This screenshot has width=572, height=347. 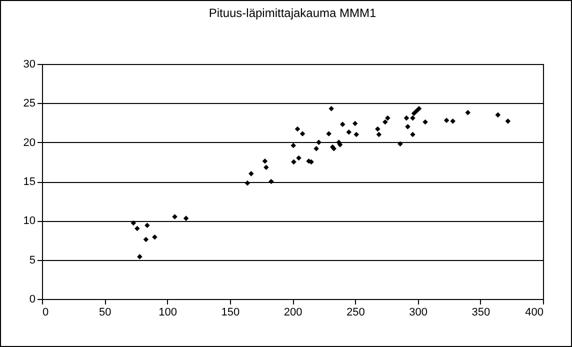 What do you see at coordinates (230, 312) in the screenshot?
I see `x-tick-label: 150` at bounding box center [230, 312].